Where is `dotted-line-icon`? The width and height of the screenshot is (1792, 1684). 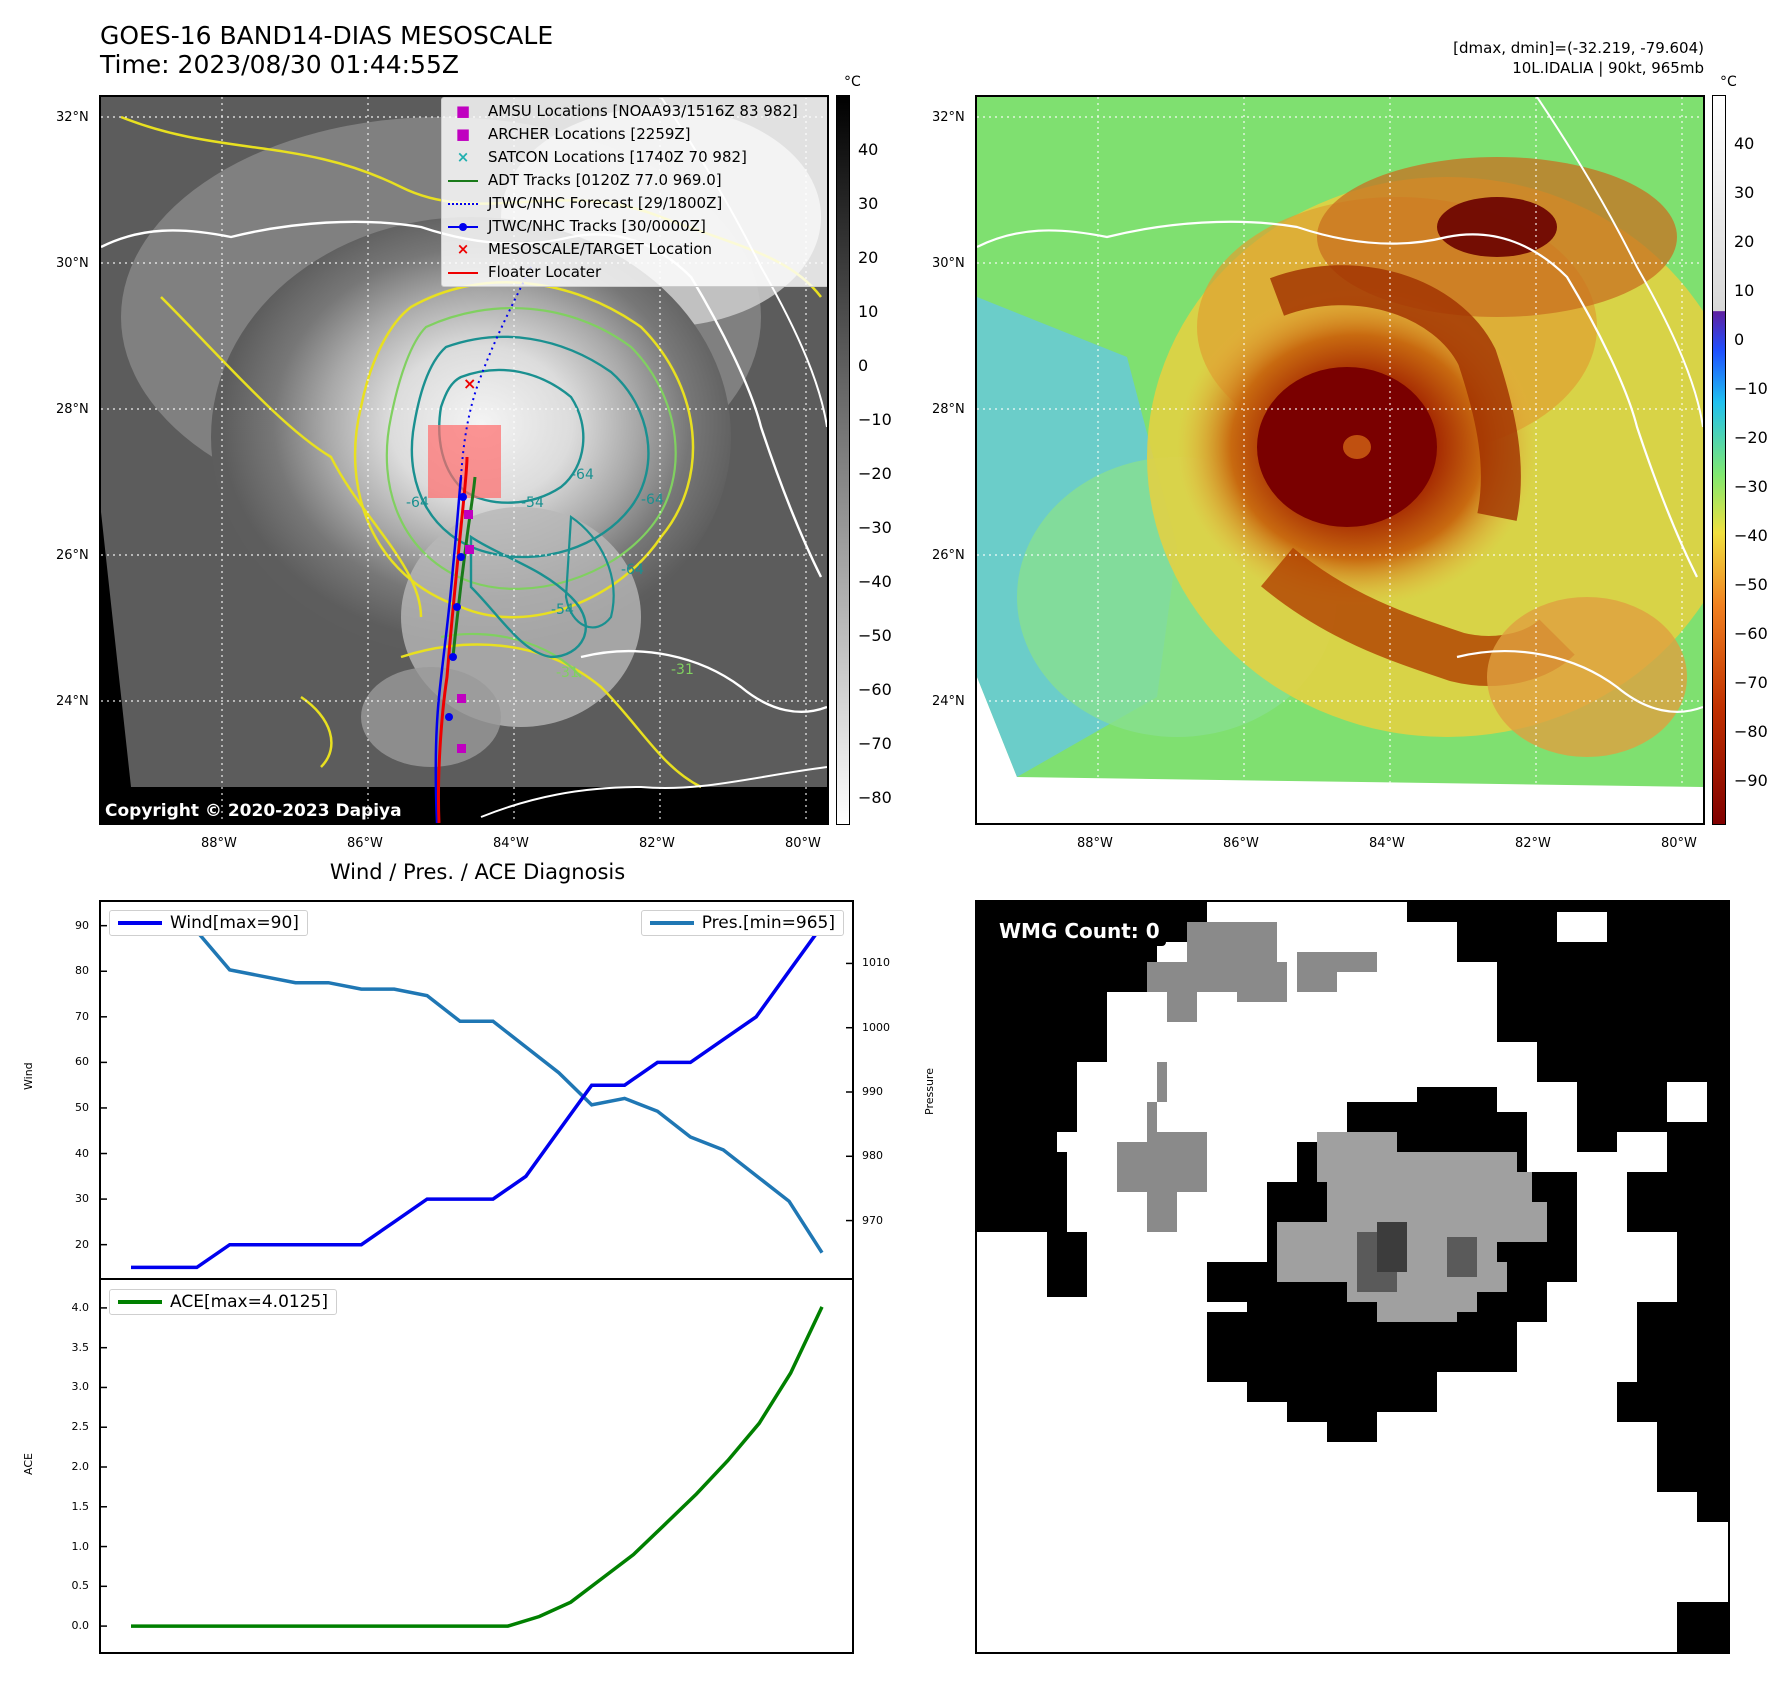 dotted-line-icon is located at coordinates (463, 203).